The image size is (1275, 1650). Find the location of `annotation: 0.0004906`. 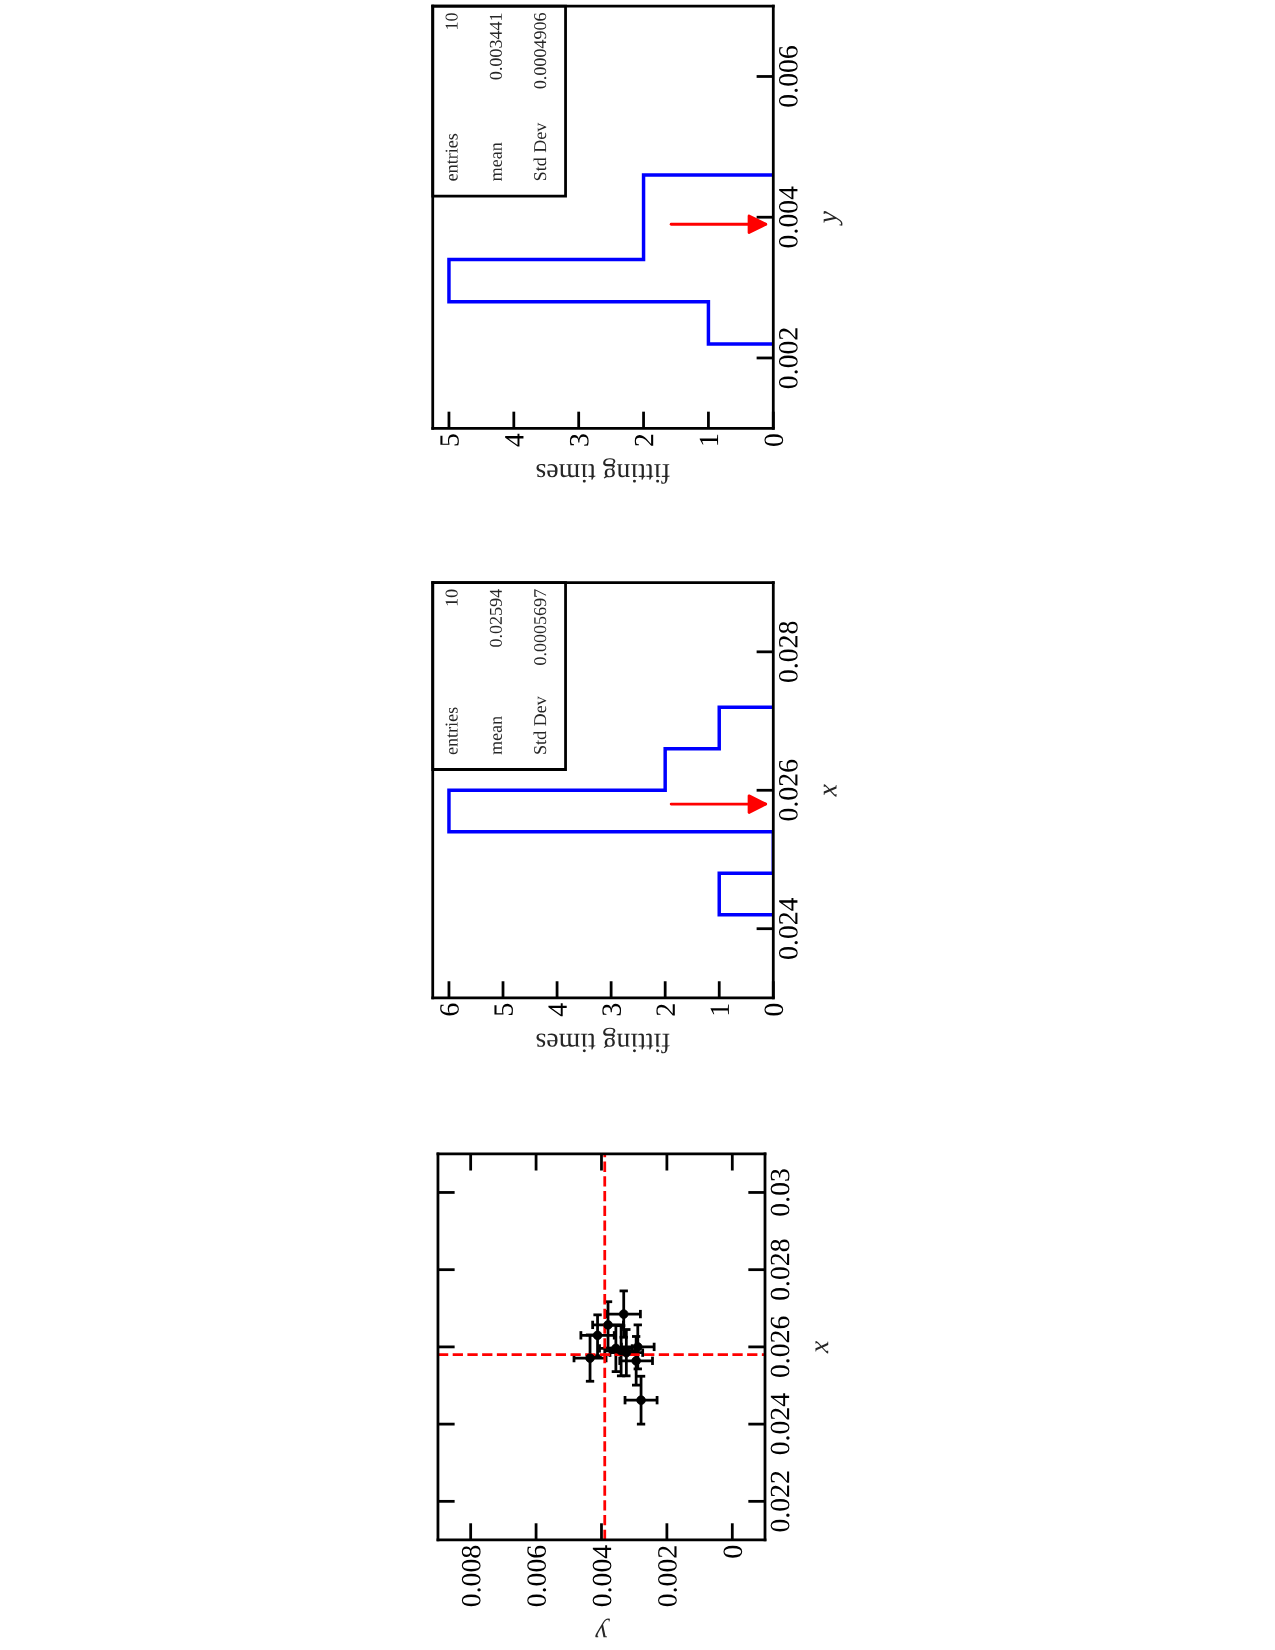

annotation: 0.0004906 is located at coordinates (540, 50).